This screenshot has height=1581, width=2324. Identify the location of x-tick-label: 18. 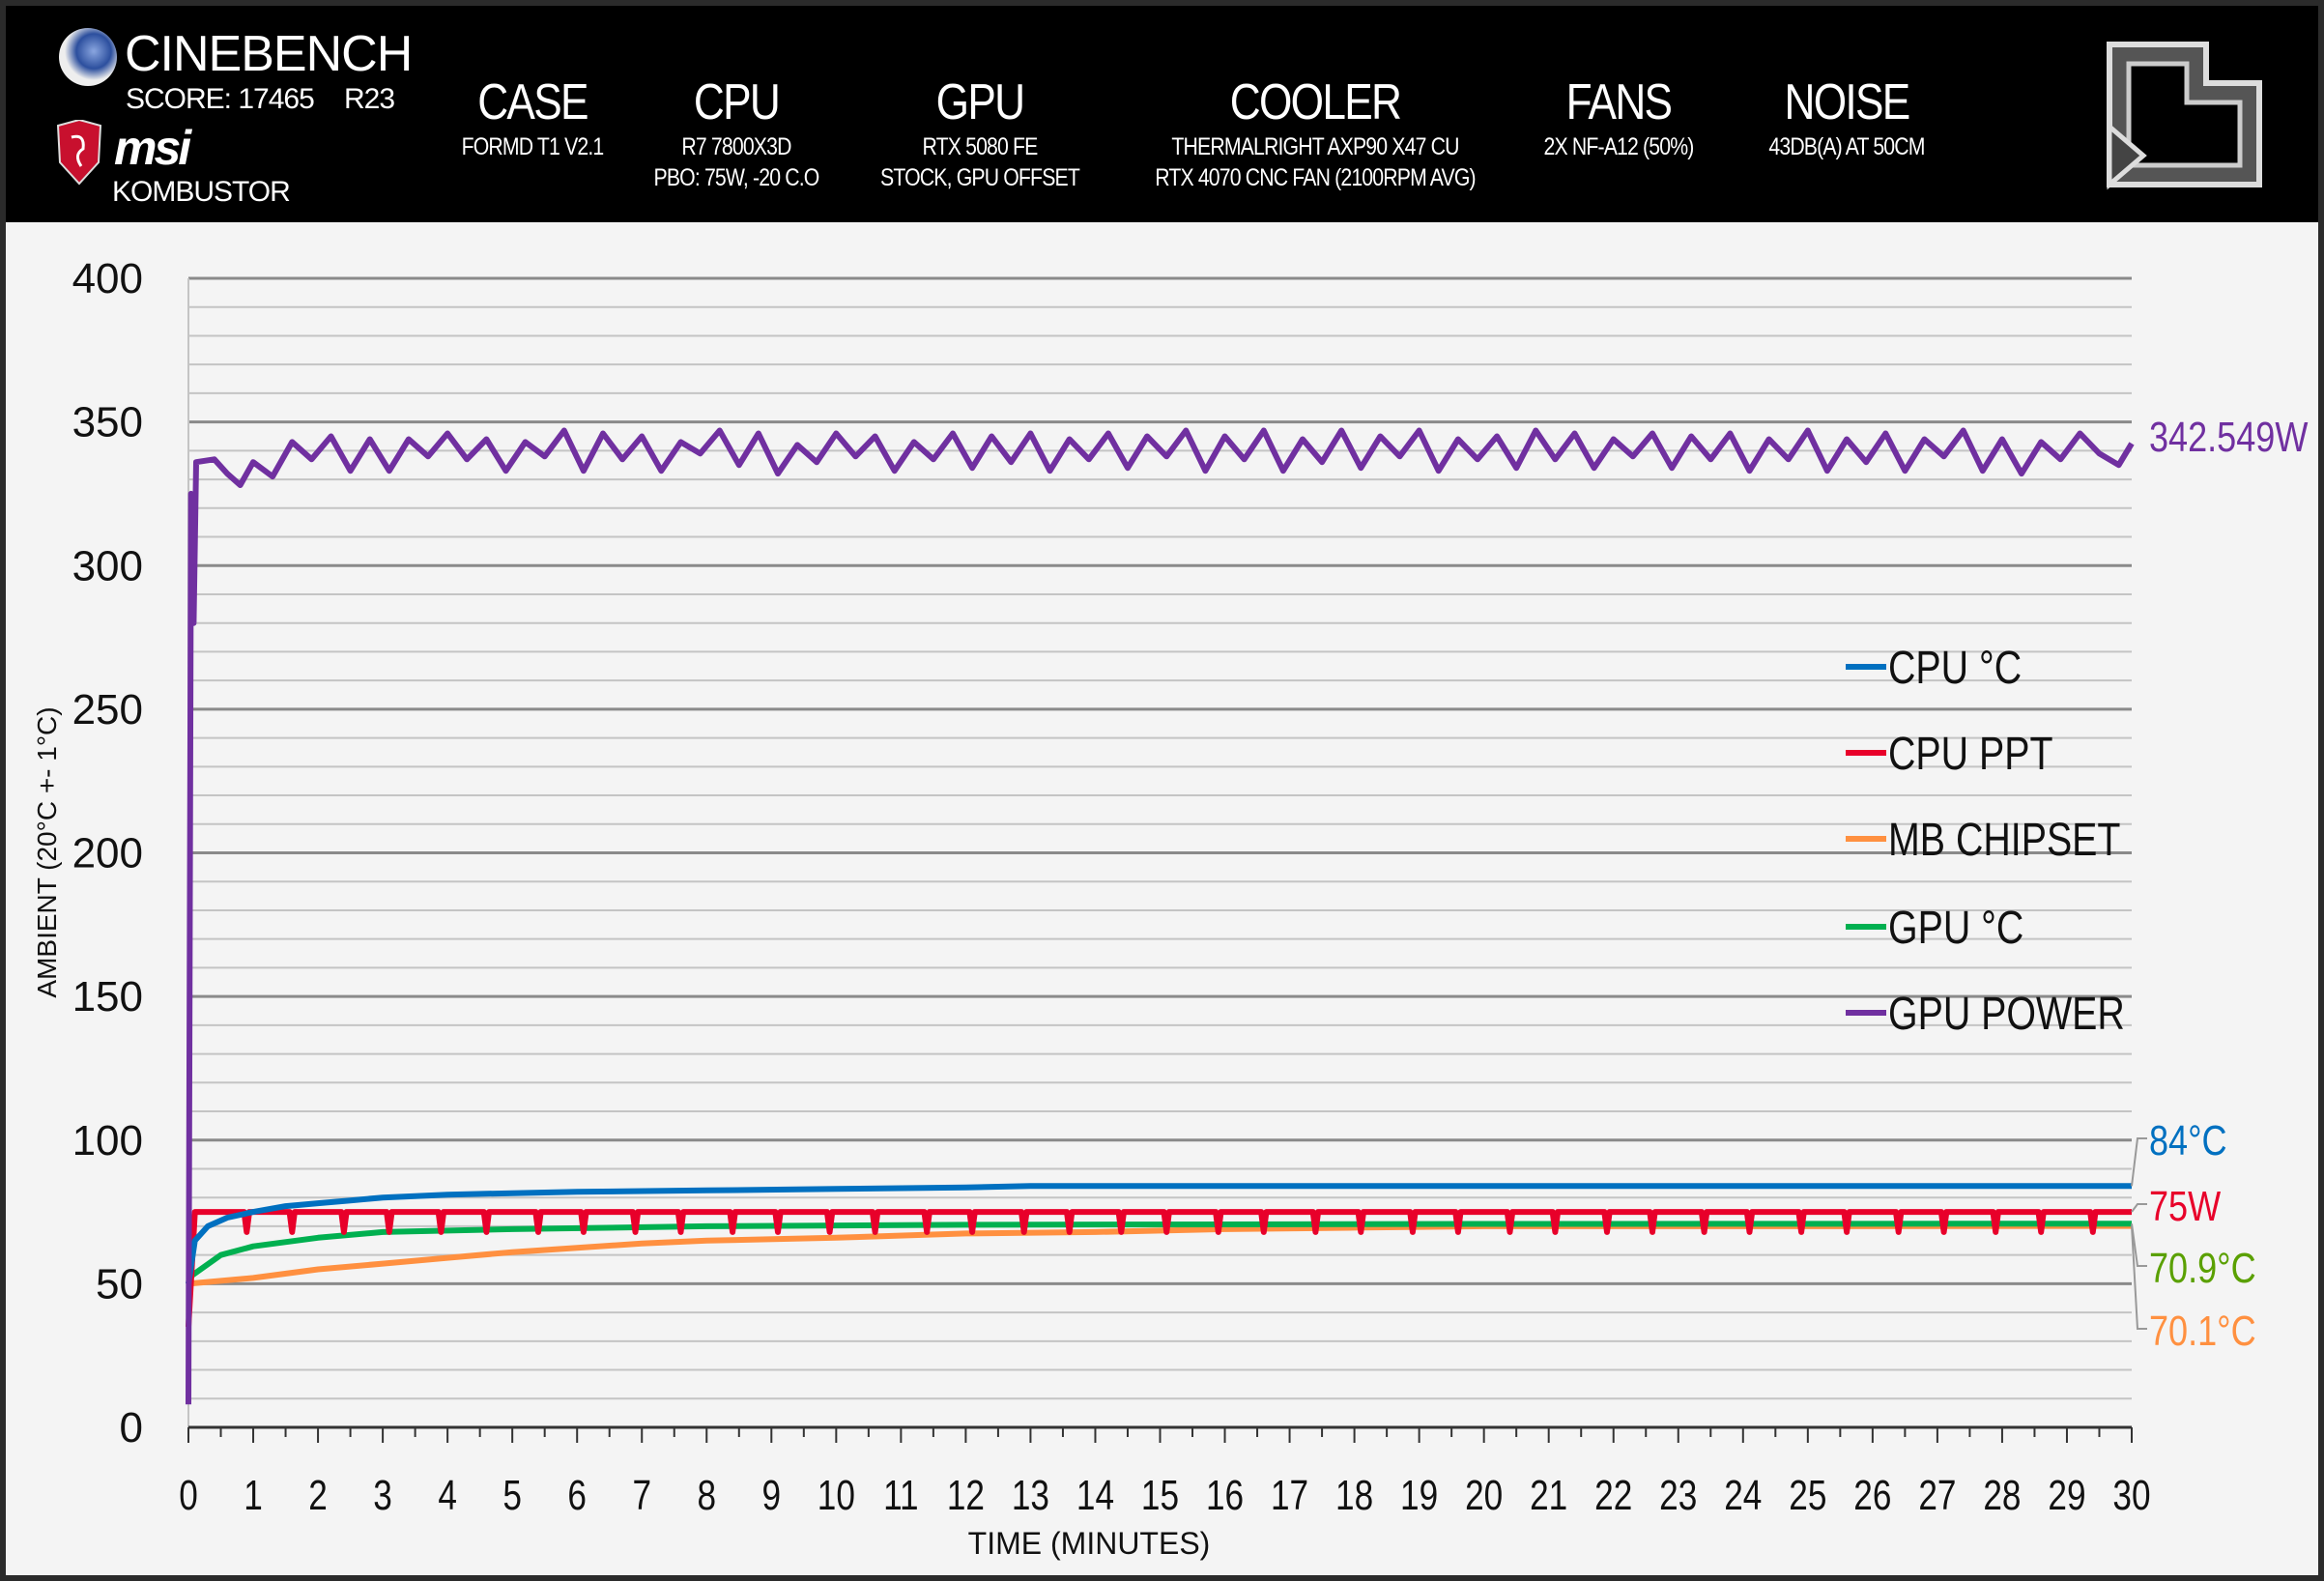
(1354, 1495).